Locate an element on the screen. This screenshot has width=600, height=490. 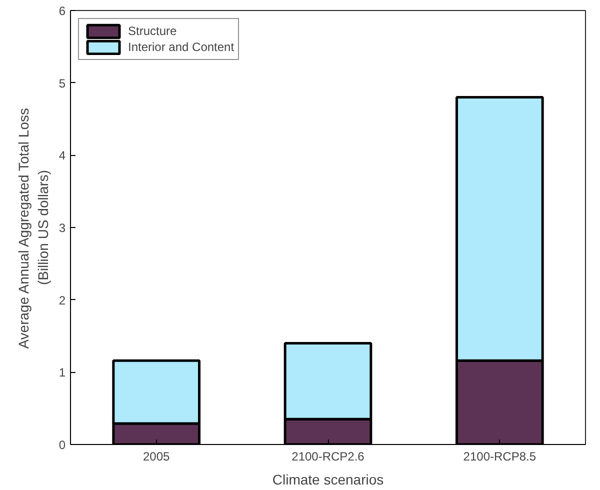
x-tick-label: 2100-RCP8.5 is located at coordinates (499, 457).